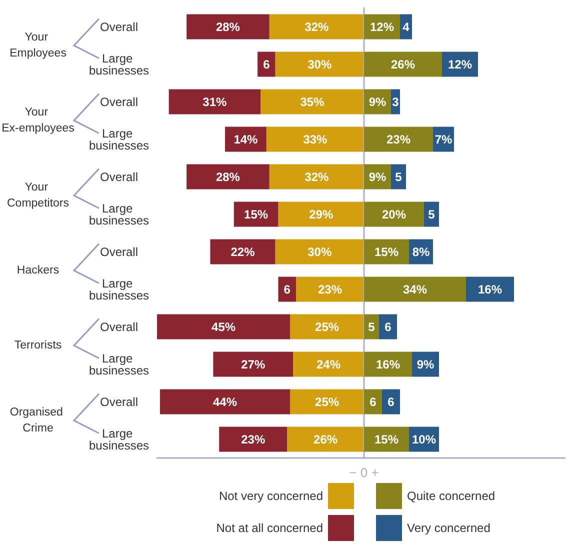 This screenshot has height=548, width=567. Describe the element at coordinates (270, 496) in the screenshot. I see `legend-label: Not very concerned` at that location.